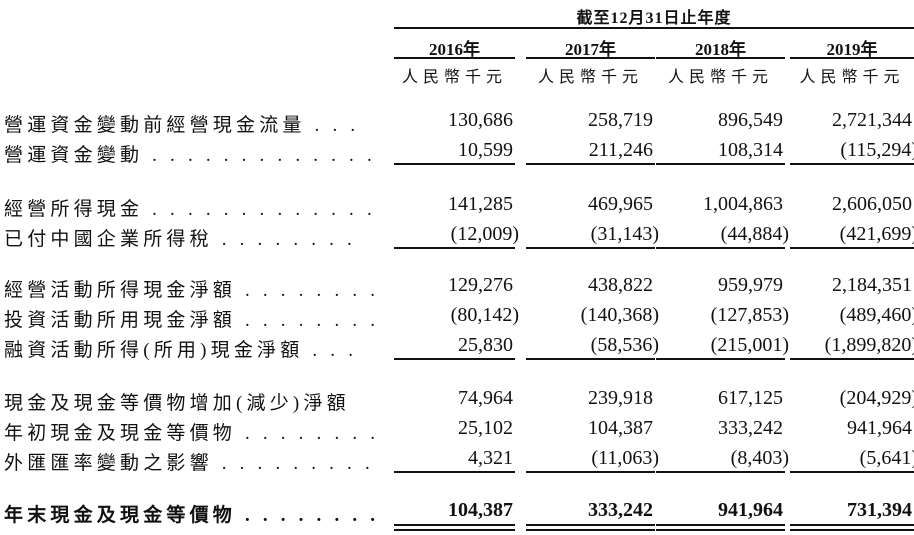 The image size is (914, 535). Describe the element at coordinates (750, 285) in the screenshot. I see `row-value: 959,979` at that location.